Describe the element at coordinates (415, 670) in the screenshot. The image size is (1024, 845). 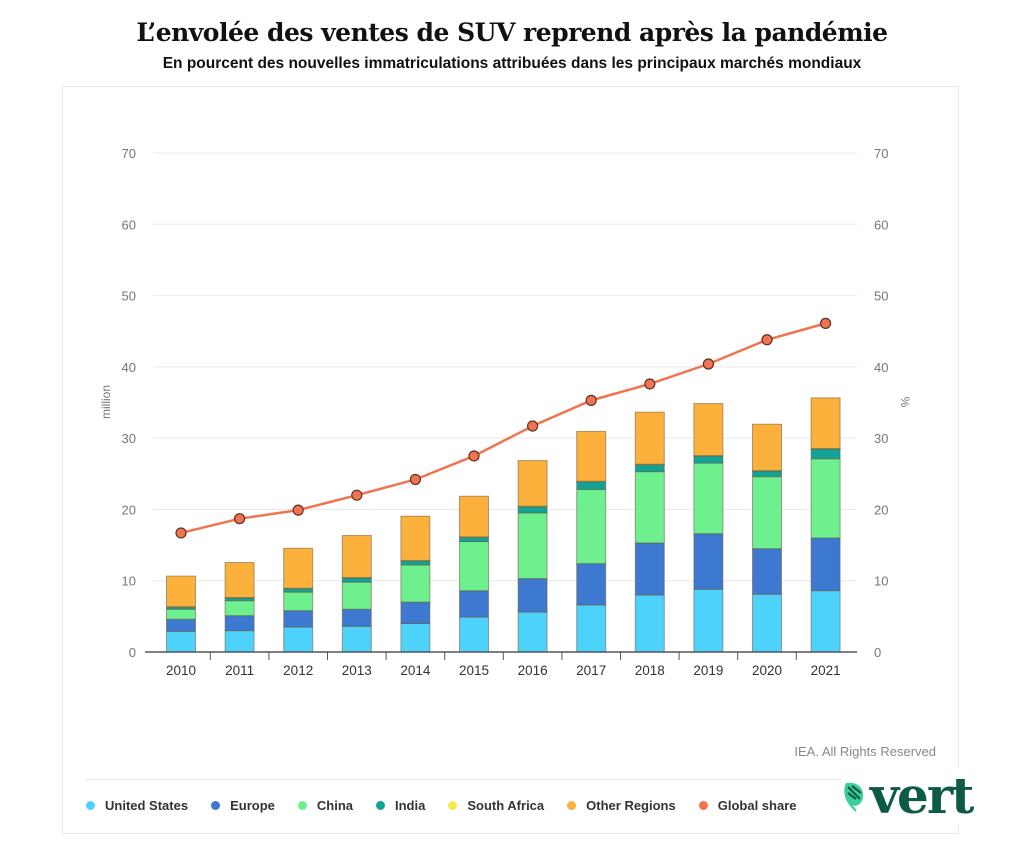
I see `x-tick-label: 2014` at that location.